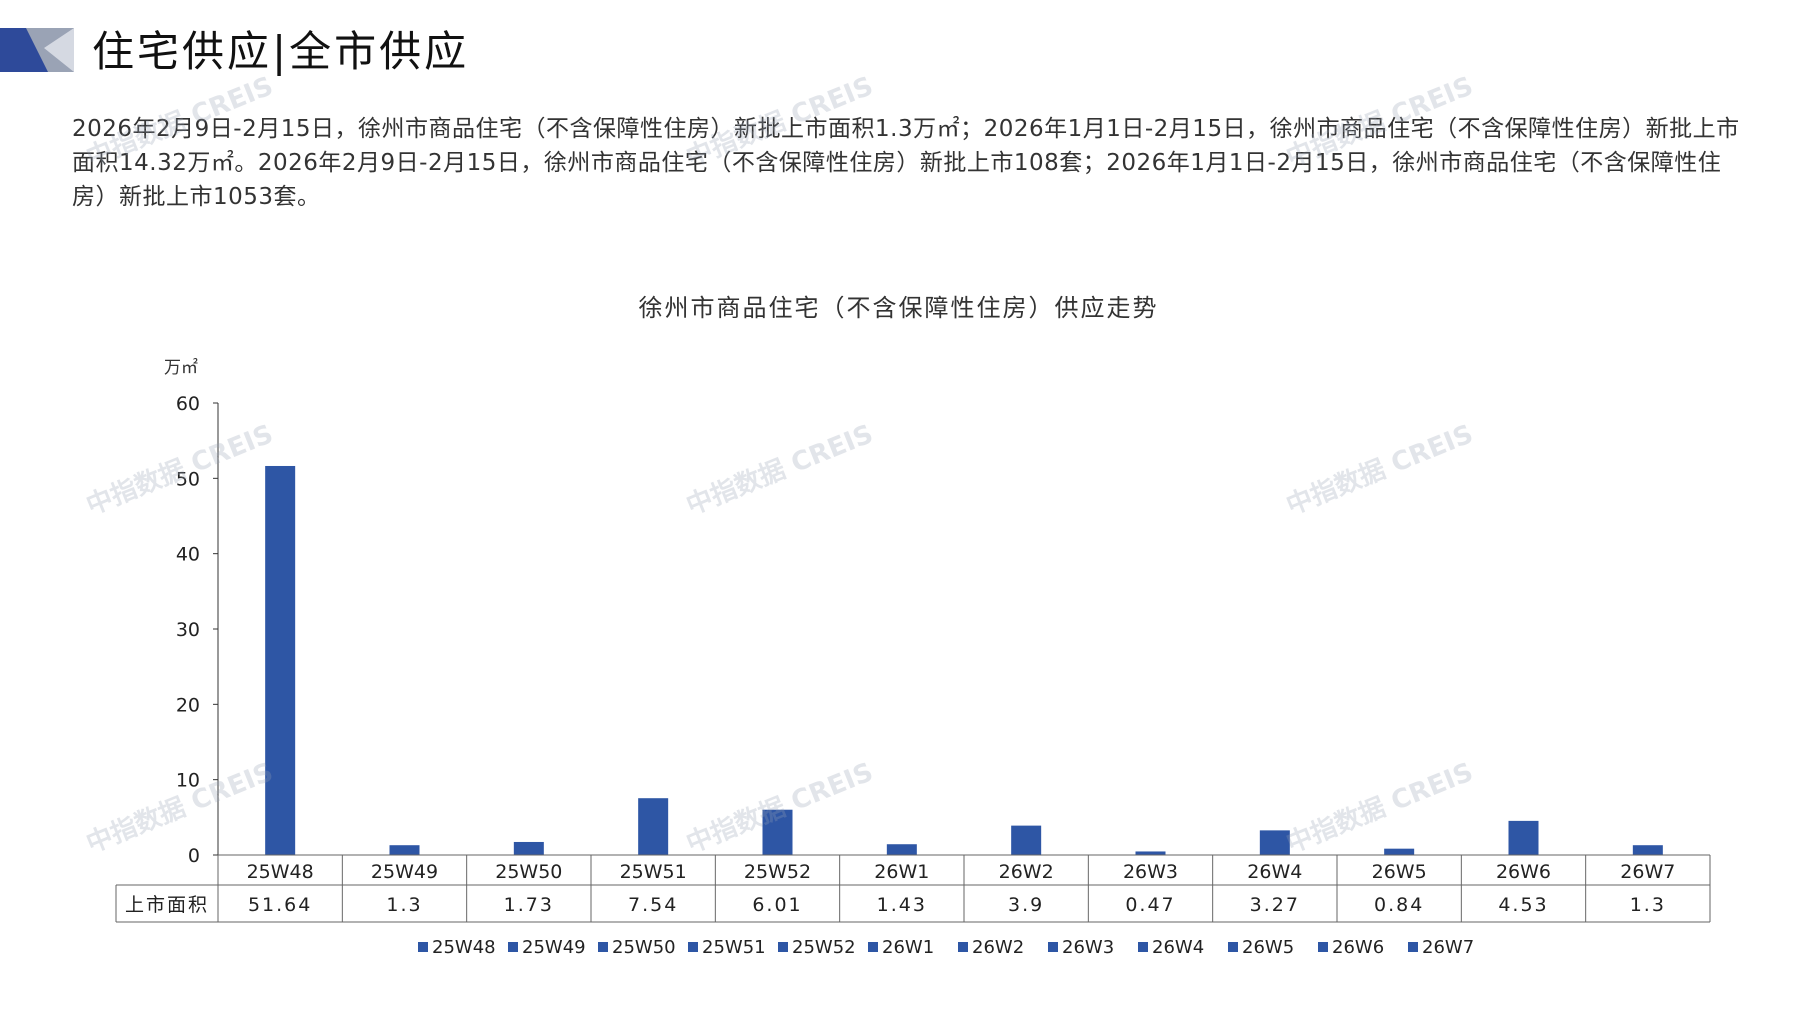 This screenshot has width=1797, height=1010. I want to click on y-tick-label: 30, so click(188, 630).